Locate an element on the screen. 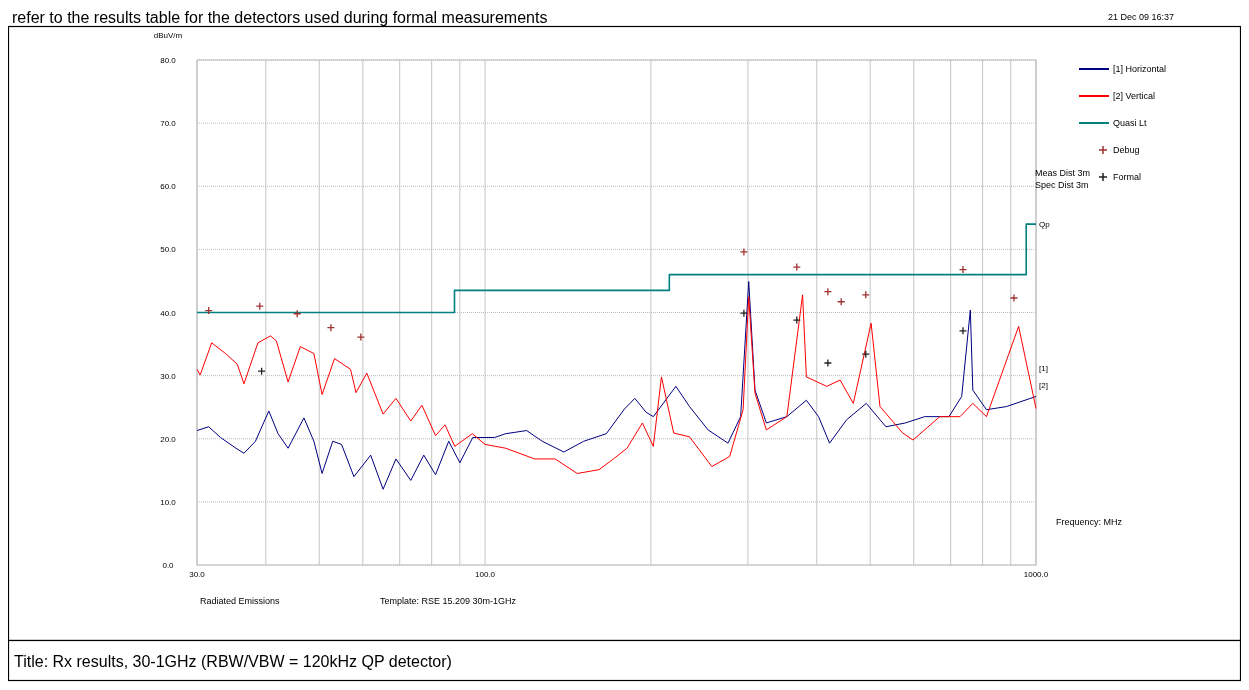  legend-label: Formal is located at coordinates (1127, 177).